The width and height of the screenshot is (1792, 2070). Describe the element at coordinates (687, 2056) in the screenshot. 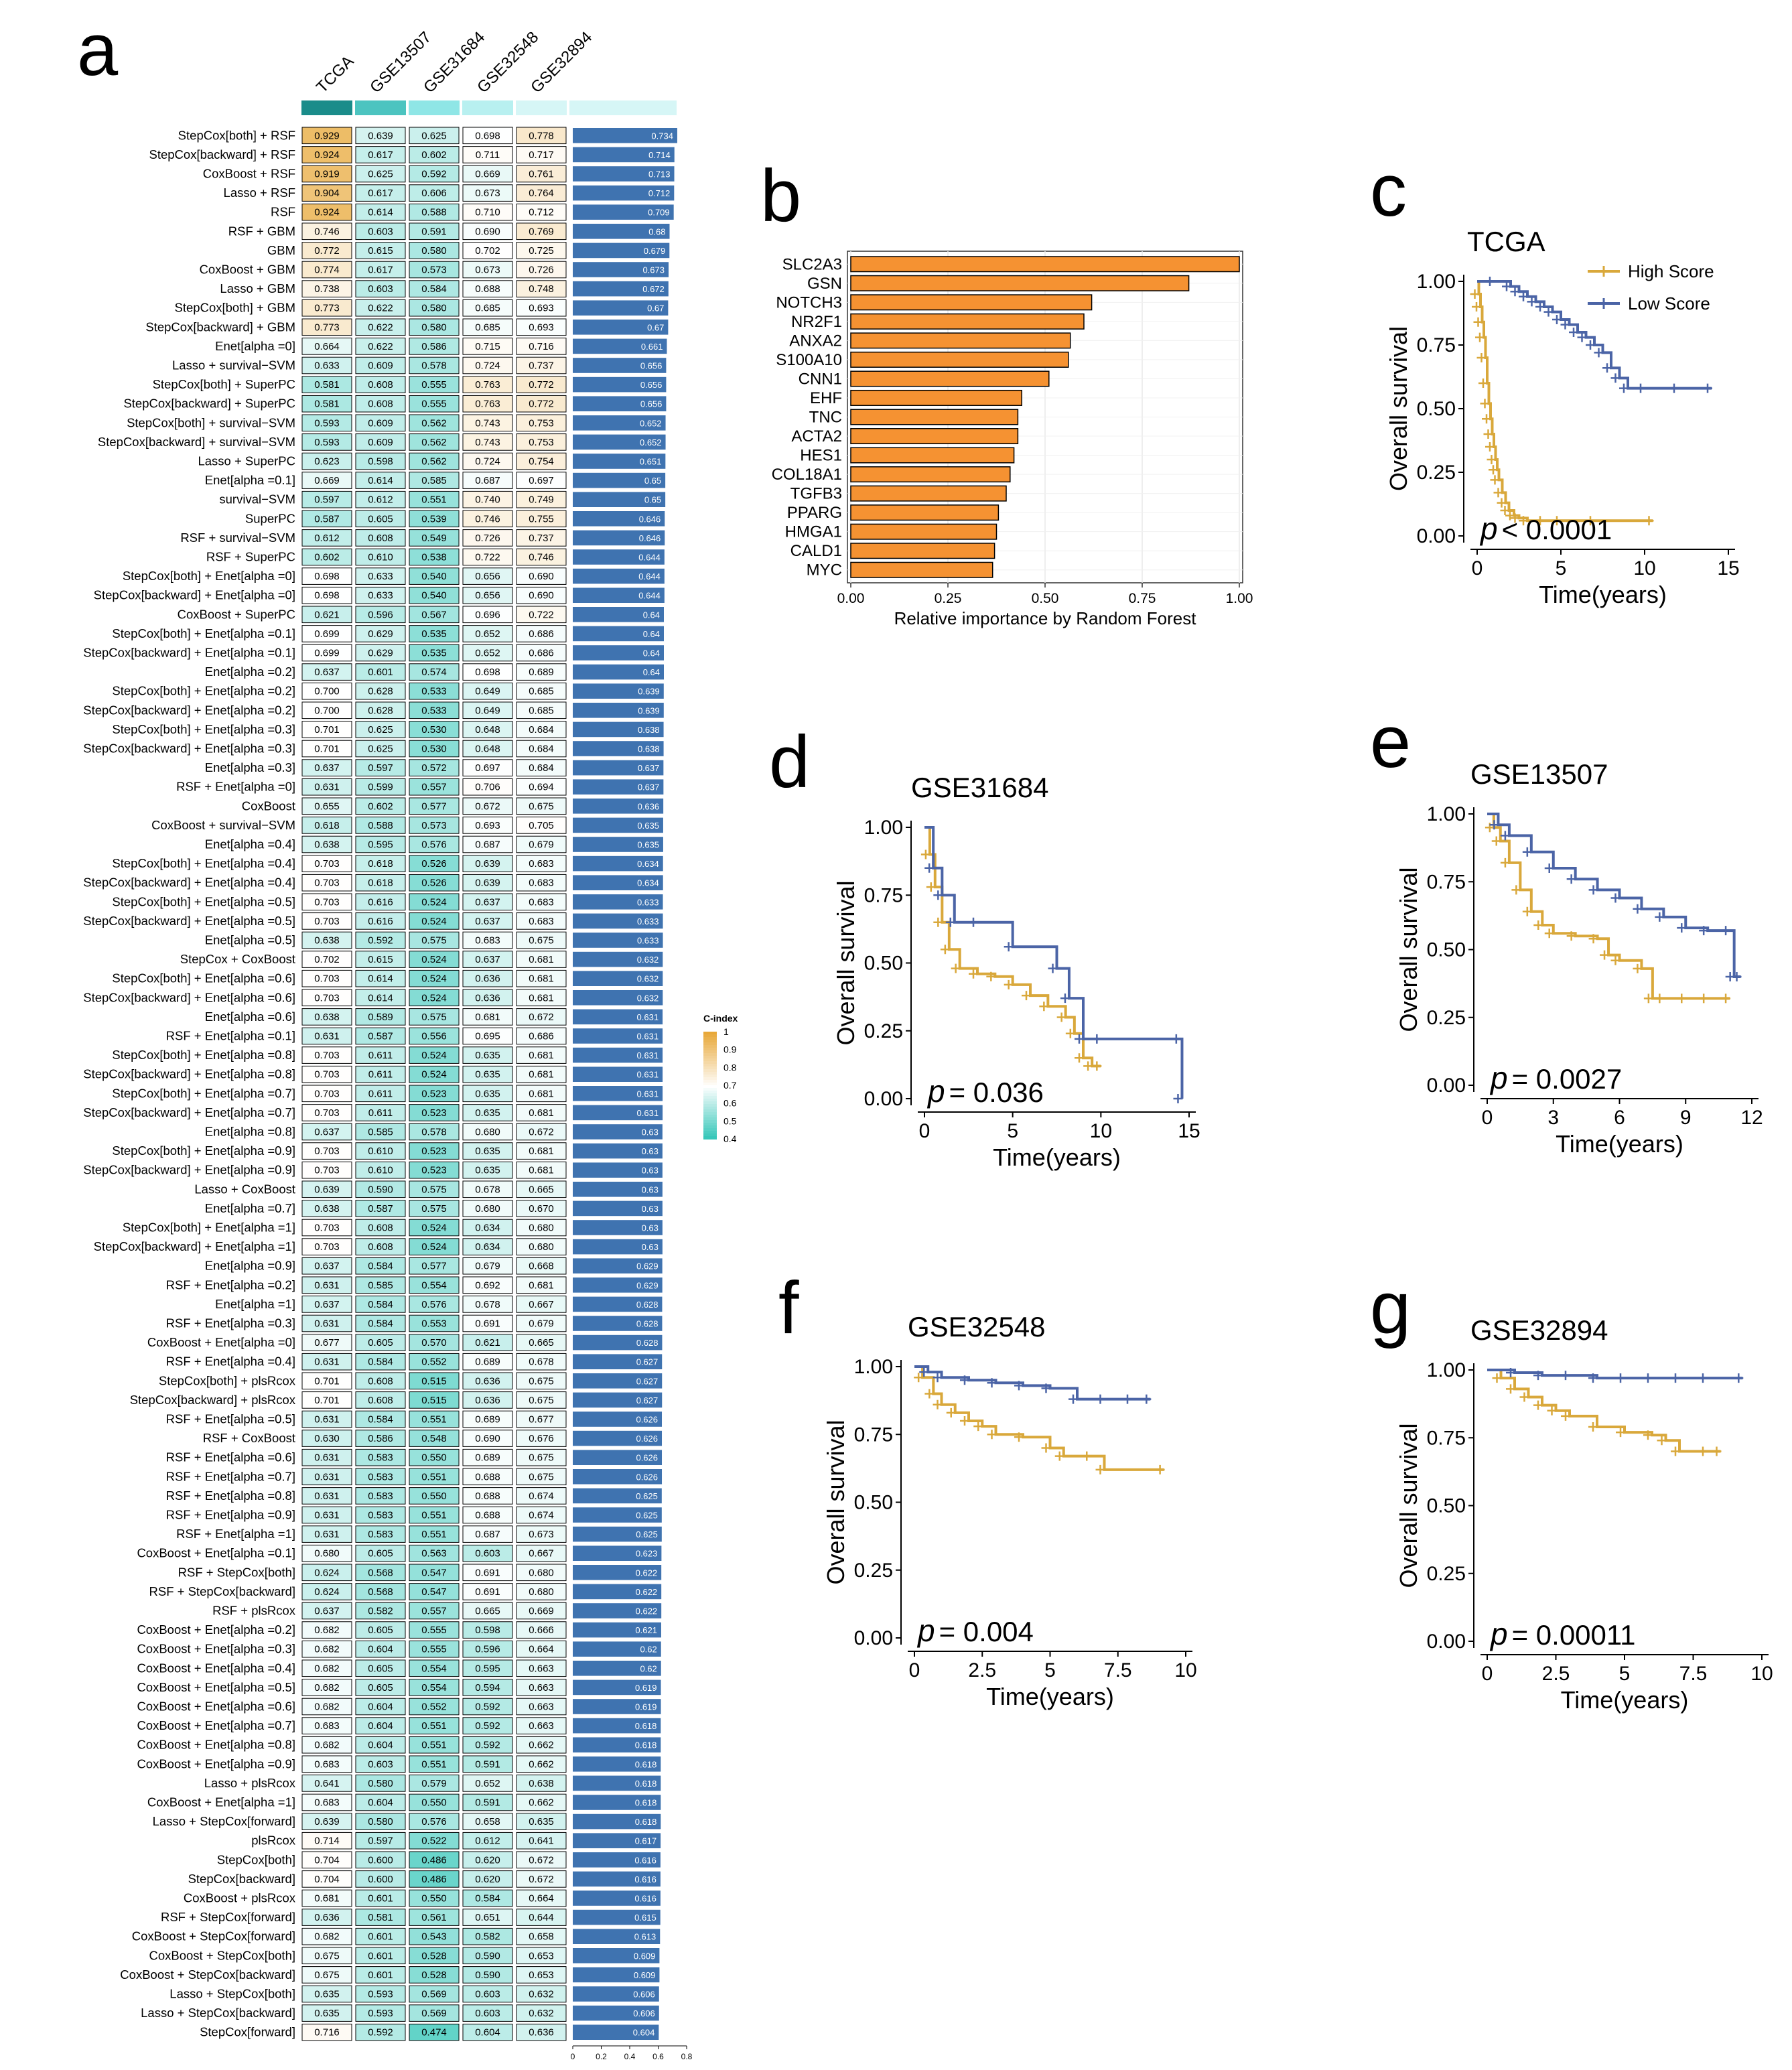

I see `bar-axis-tick-label: 0.8` at that location.